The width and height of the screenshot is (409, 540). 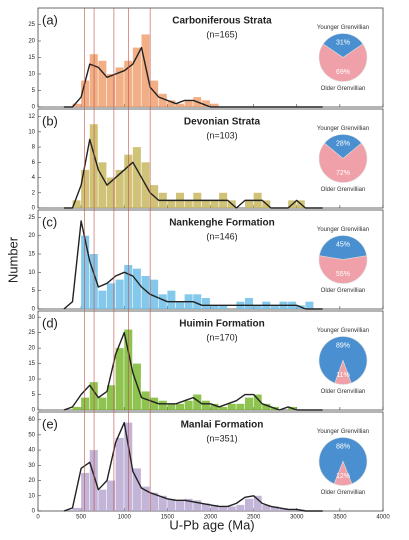 I want to click on x-tick-label: 1500, so click(x=168, y=518).